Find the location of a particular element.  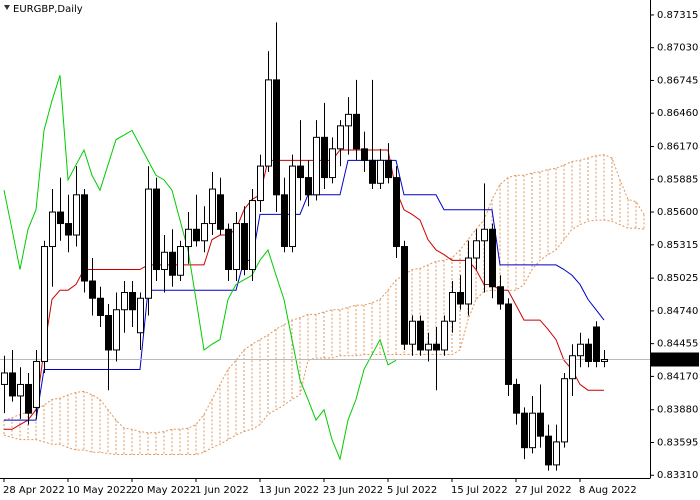

last-price-label: 0.84317 is located at coordinates (675, 360).